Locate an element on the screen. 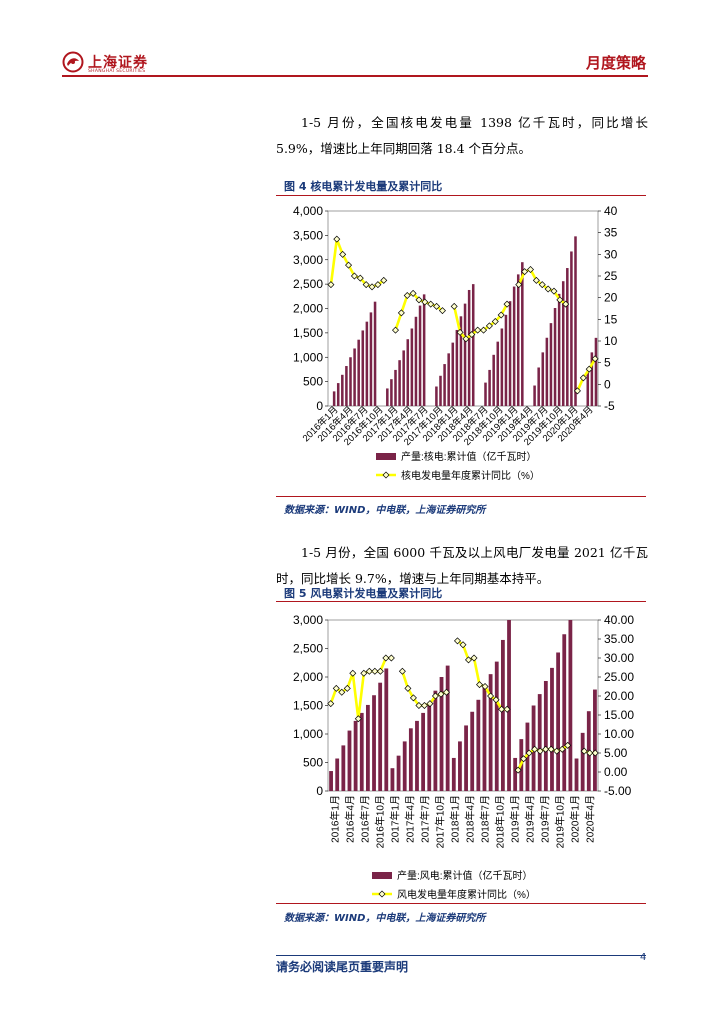 This screenshot has width=724, height=1024. left-tick-label: 1,500 is located at coordinates (308, 333).